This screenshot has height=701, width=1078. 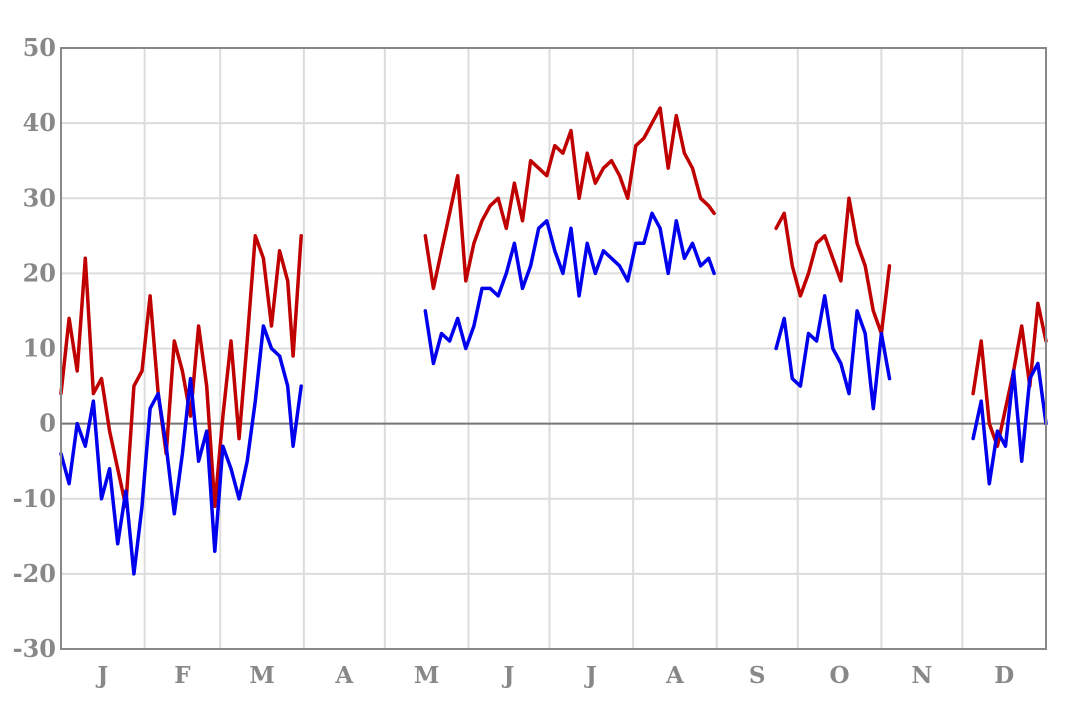 What do you see at coordinates (34, 498) in the screenshot?
I see `y-tick-label: -10` at bounding box center [34, 498].